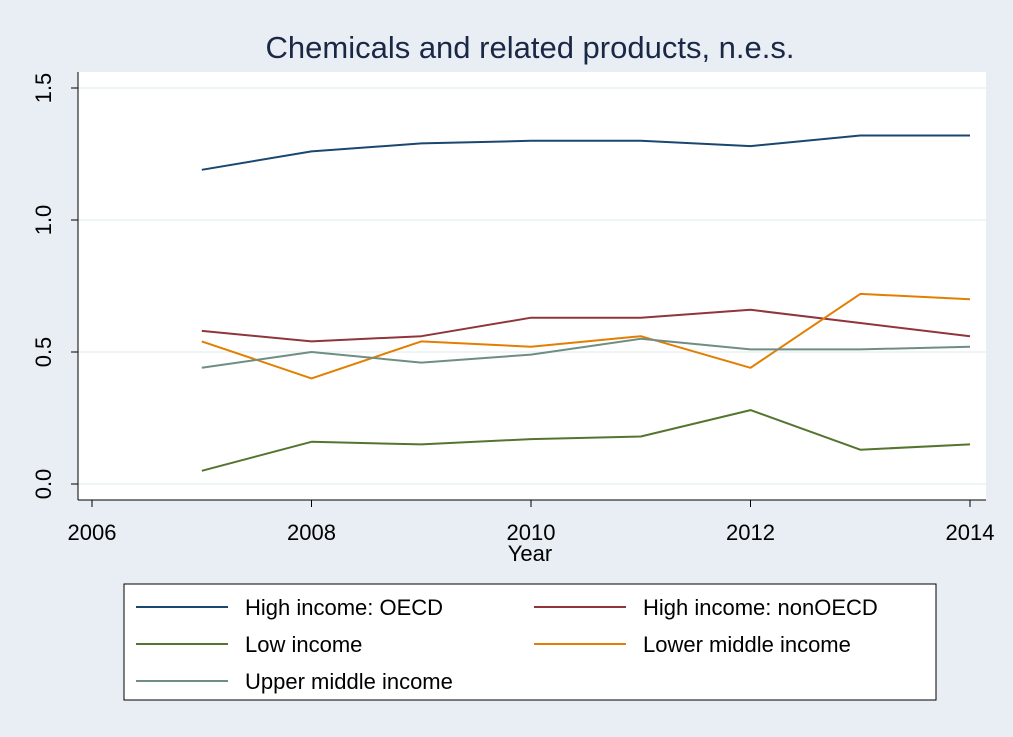 The width and height of the screenshot is (1013, 737). Describe the element at coordinates (750, 532) in the screenshot. I see `x-tick-label: 2012` at that location.